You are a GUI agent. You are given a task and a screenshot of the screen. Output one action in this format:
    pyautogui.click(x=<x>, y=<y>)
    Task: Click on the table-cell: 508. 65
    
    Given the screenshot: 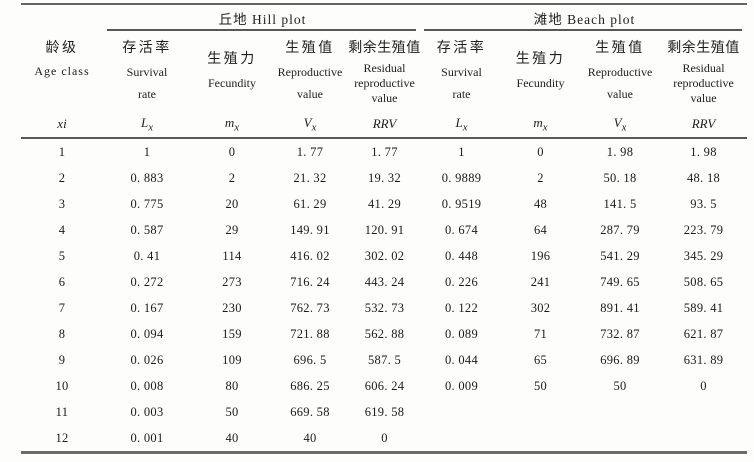 What is the action you would take?
    pyautogui.click(x=703, y=281)
    